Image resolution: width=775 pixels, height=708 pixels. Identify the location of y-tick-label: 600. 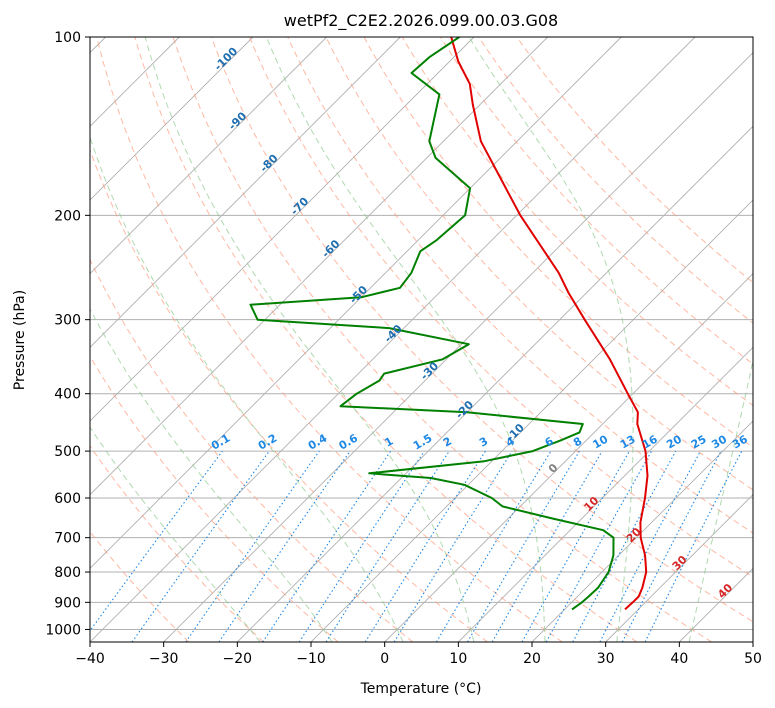
(67, 499).